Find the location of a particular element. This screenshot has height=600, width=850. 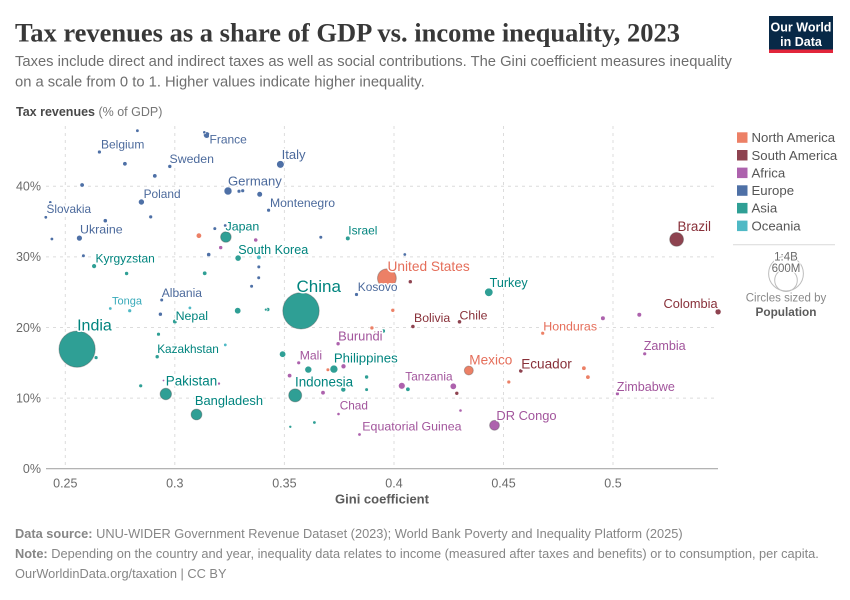

svg-text: Burundi is located at coordinates (360, 336).